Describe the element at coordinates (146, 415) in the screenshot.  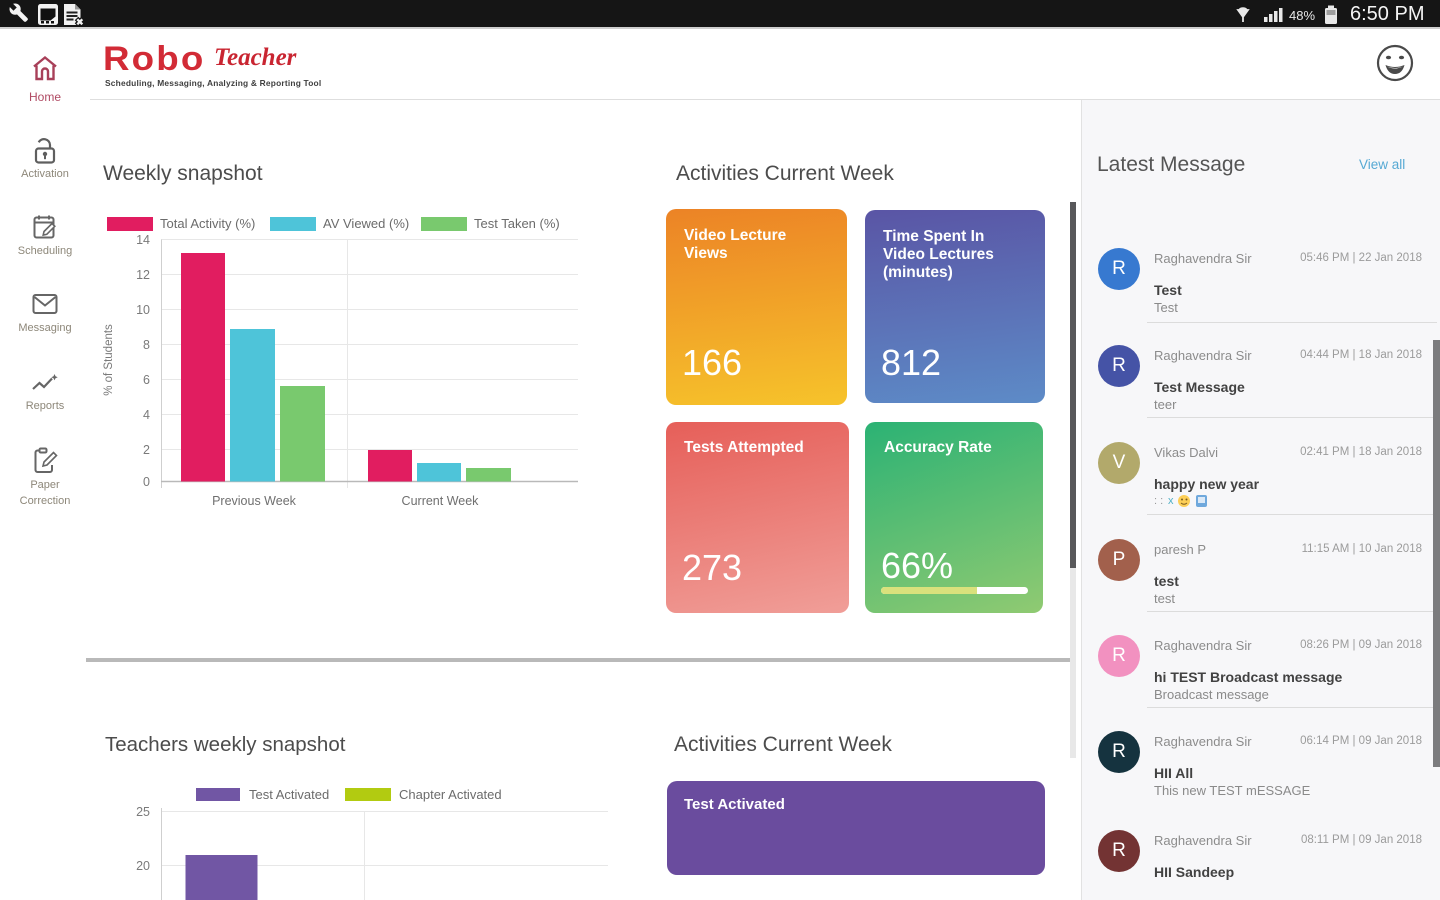
I see `svg-text: 4` at that location.